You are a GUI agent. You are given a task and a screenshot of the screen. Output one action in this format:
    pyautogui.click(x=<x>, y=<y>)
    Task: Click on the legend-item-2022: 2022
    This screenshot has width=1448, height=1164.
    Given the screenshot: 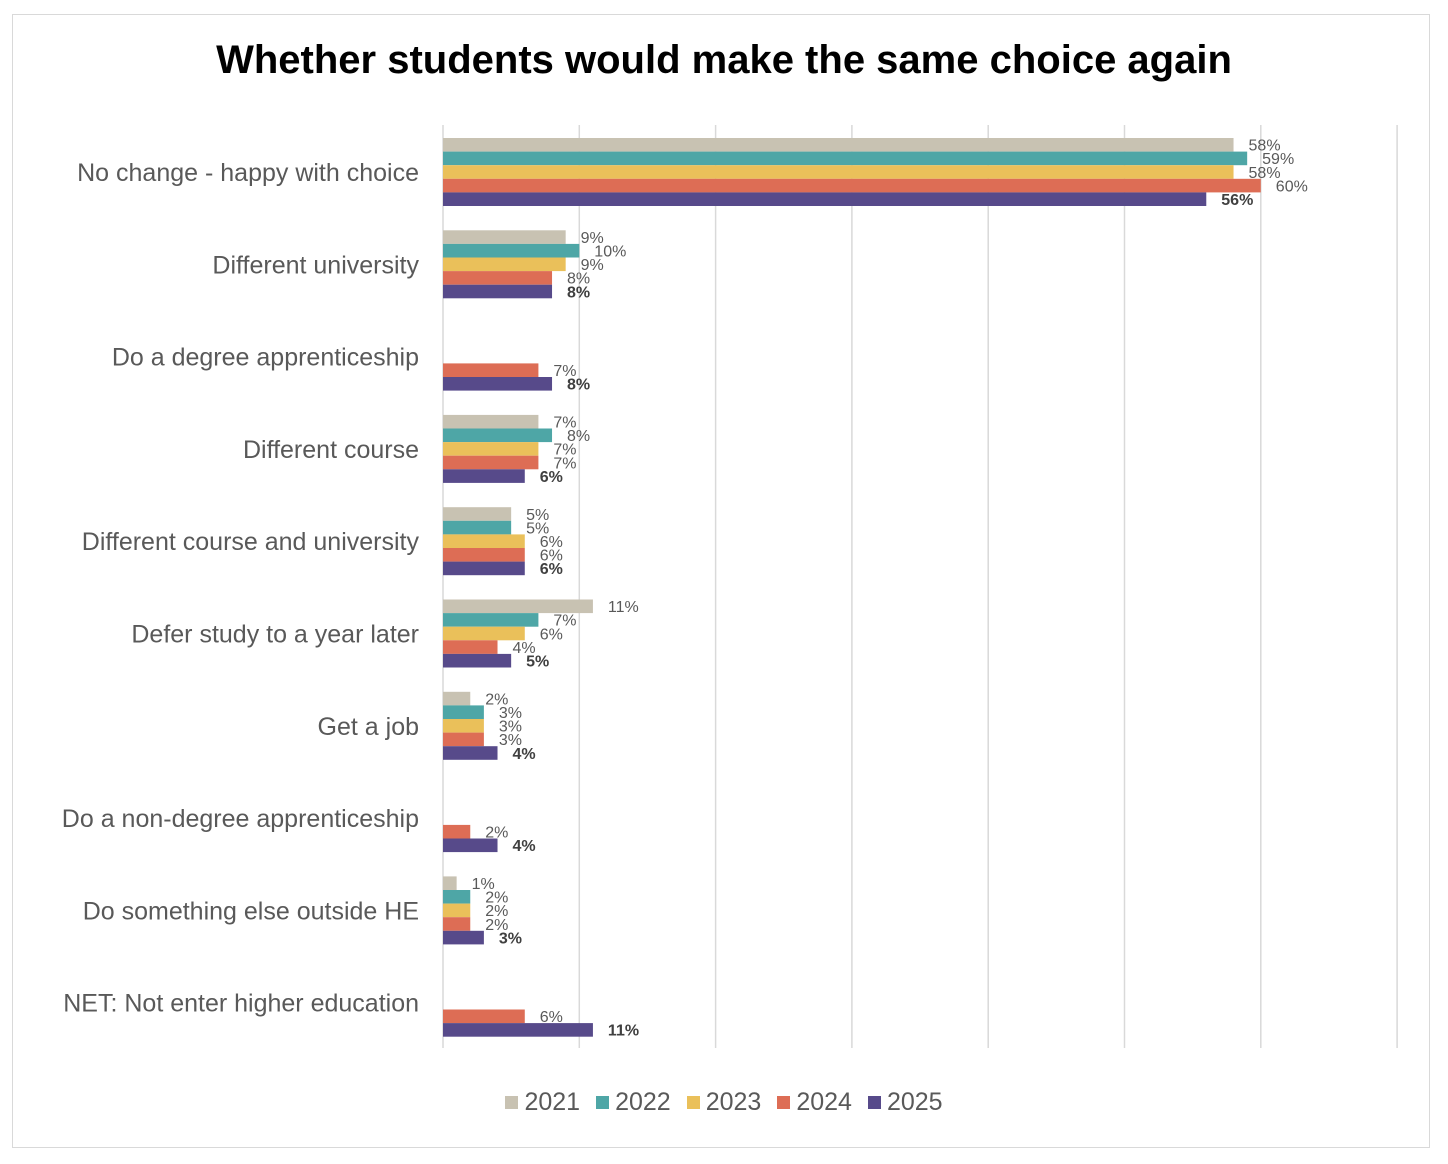 What is the action you would take?
    pyautogui.click(x=633, y=1102)
    